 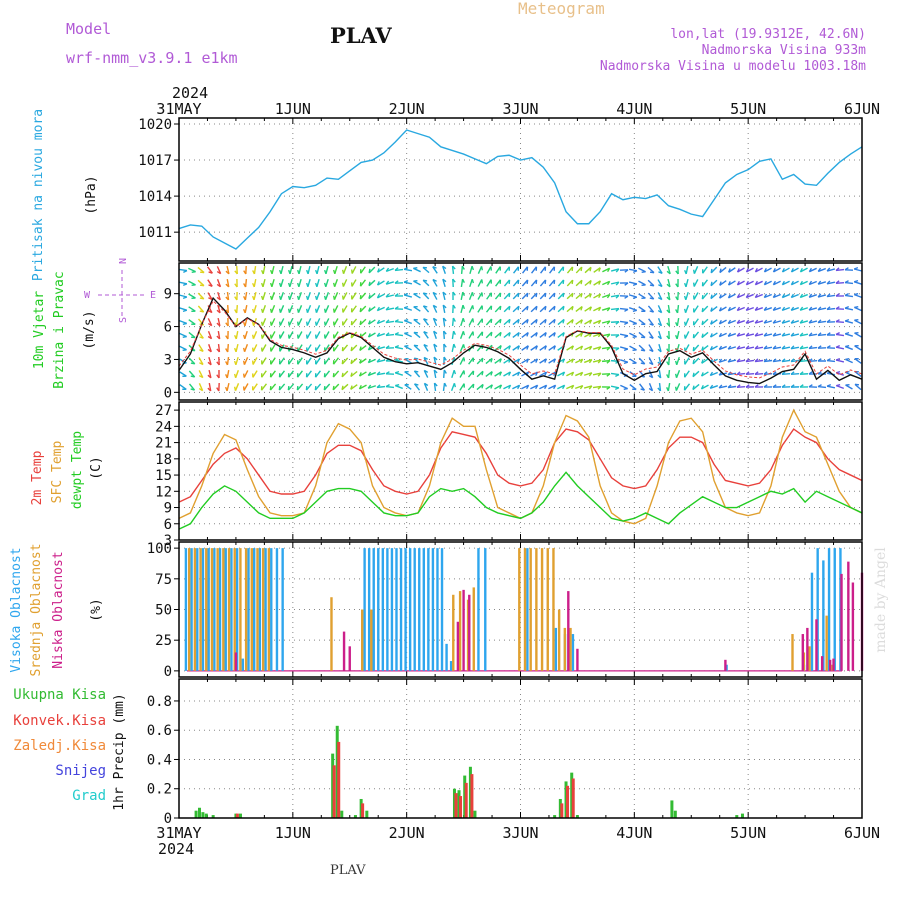 What do you see at coordinates (163, 611) in the screenshot?
I see `y-tick-label: 50` at bounding box center [163, 611].